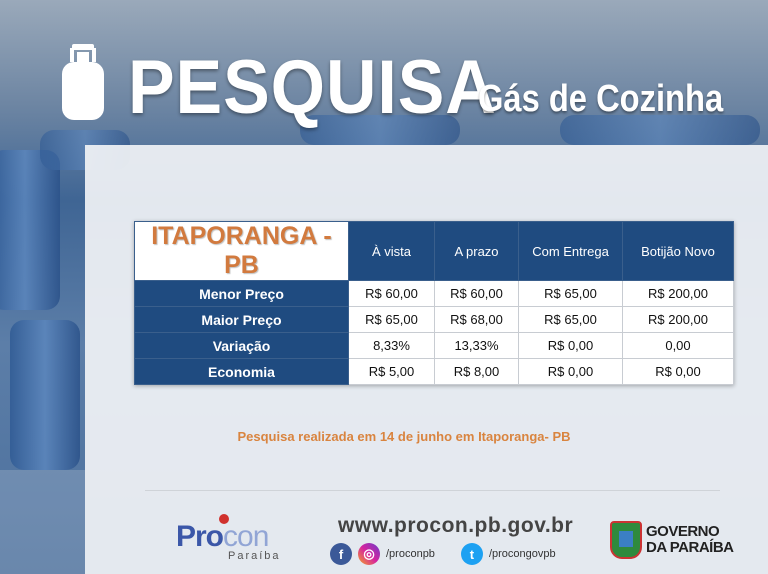 Image resolution: width=768 pixels, height=574 pixels. Describe the element at coordinates (241, 319) in the screenshot. I see `row-label: Maior Preço` at that location.